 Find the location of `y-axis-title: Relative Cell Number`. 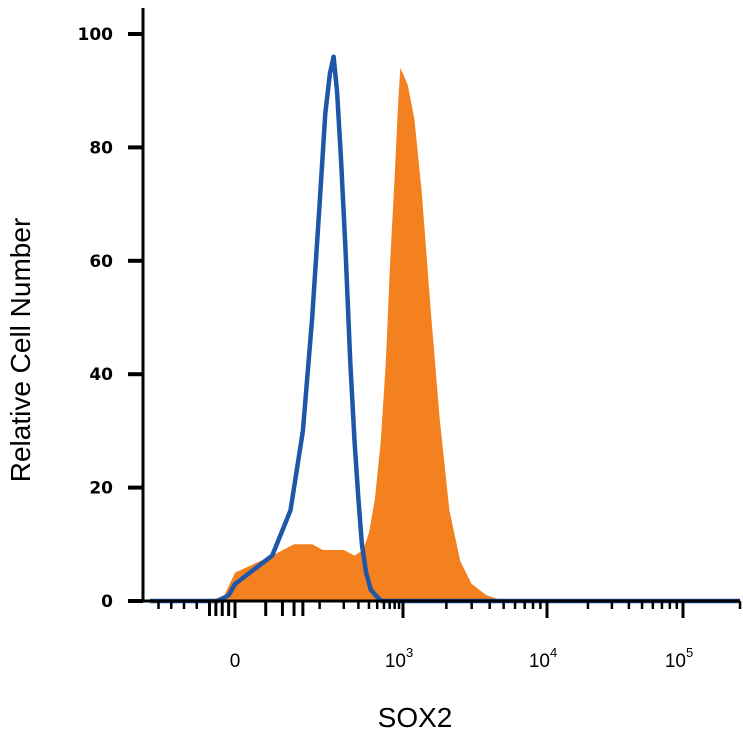

y-axis-title: Relative Cell Number is located at coordinates (20, 350).